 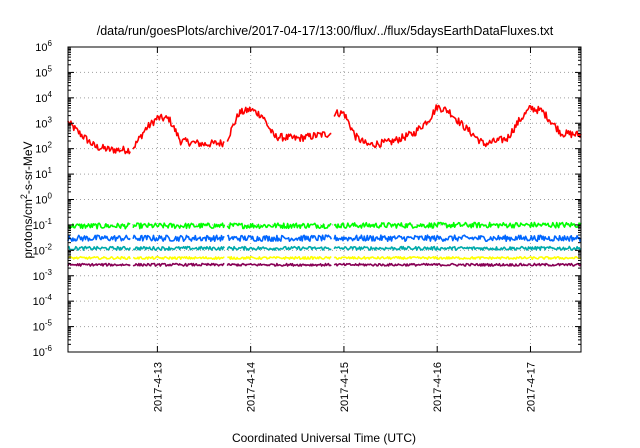 I want to click on y-tick-label: 10⁻⁴, so click(x=43, y=300).